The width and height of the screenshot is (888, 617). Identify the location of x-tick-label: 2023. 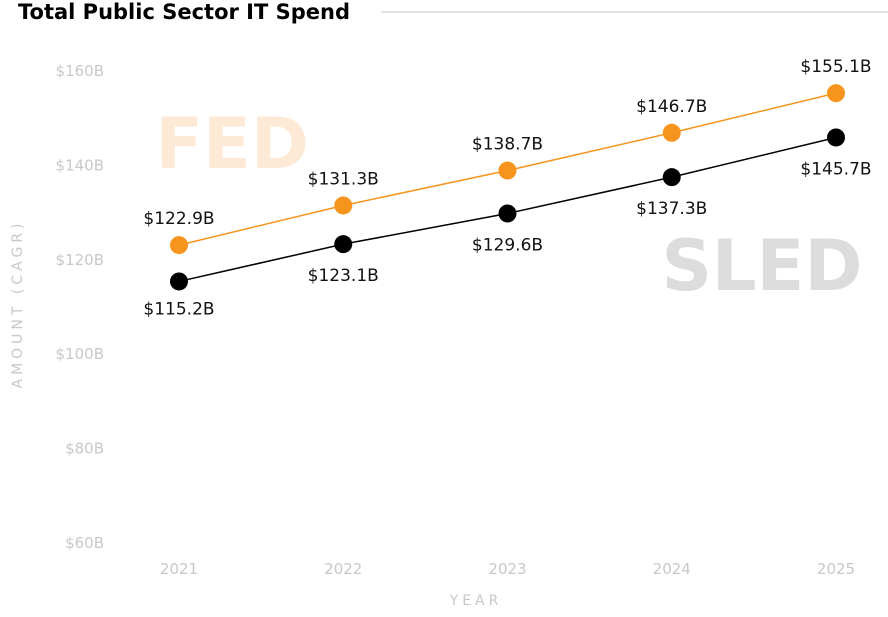
(507, 569).